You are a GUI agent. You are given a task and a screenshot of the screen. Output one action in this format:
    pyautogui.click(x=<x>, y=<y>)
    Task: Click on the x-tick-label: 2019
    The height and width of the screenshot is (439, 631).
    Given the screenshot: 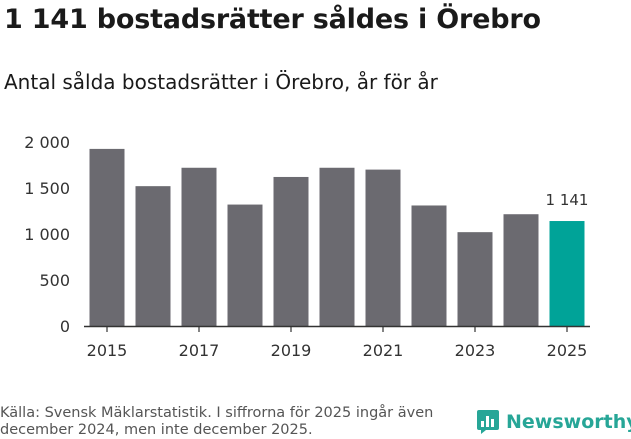 What is the action you would take?
    pyautogui.click(x=291, y=350)
    